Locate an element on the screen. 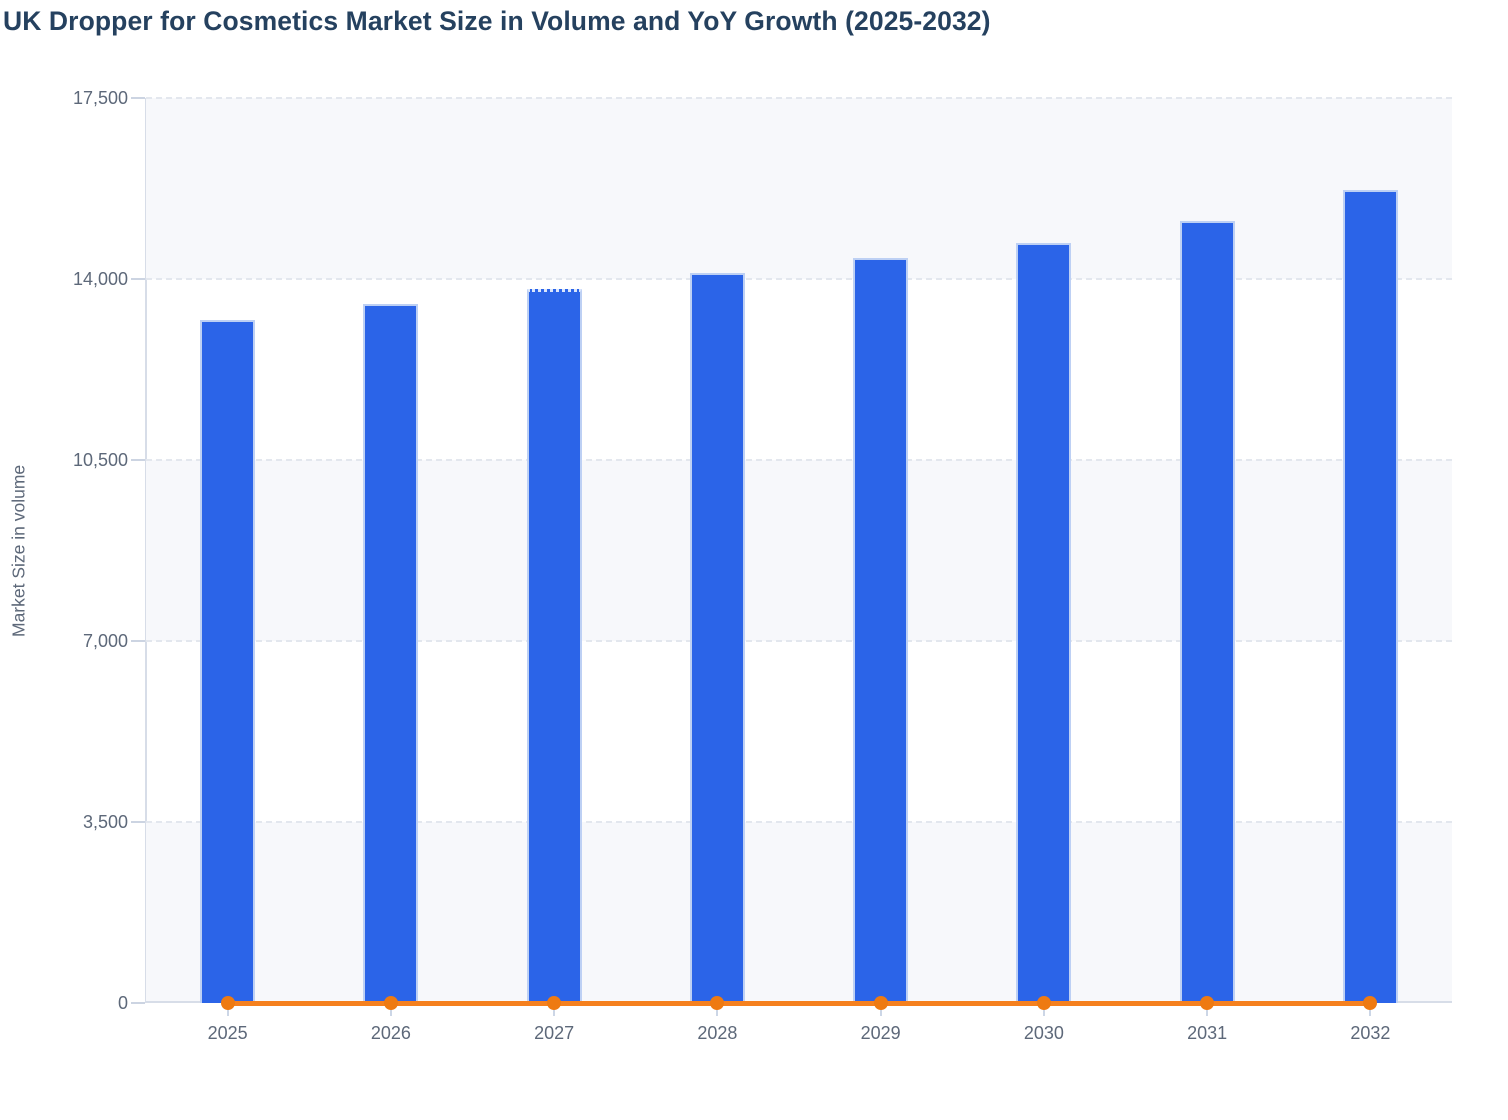 The width and height of the screenshot is (1508, 1120). yoy-dot-2030 is located at coordinates (1043, 1003).